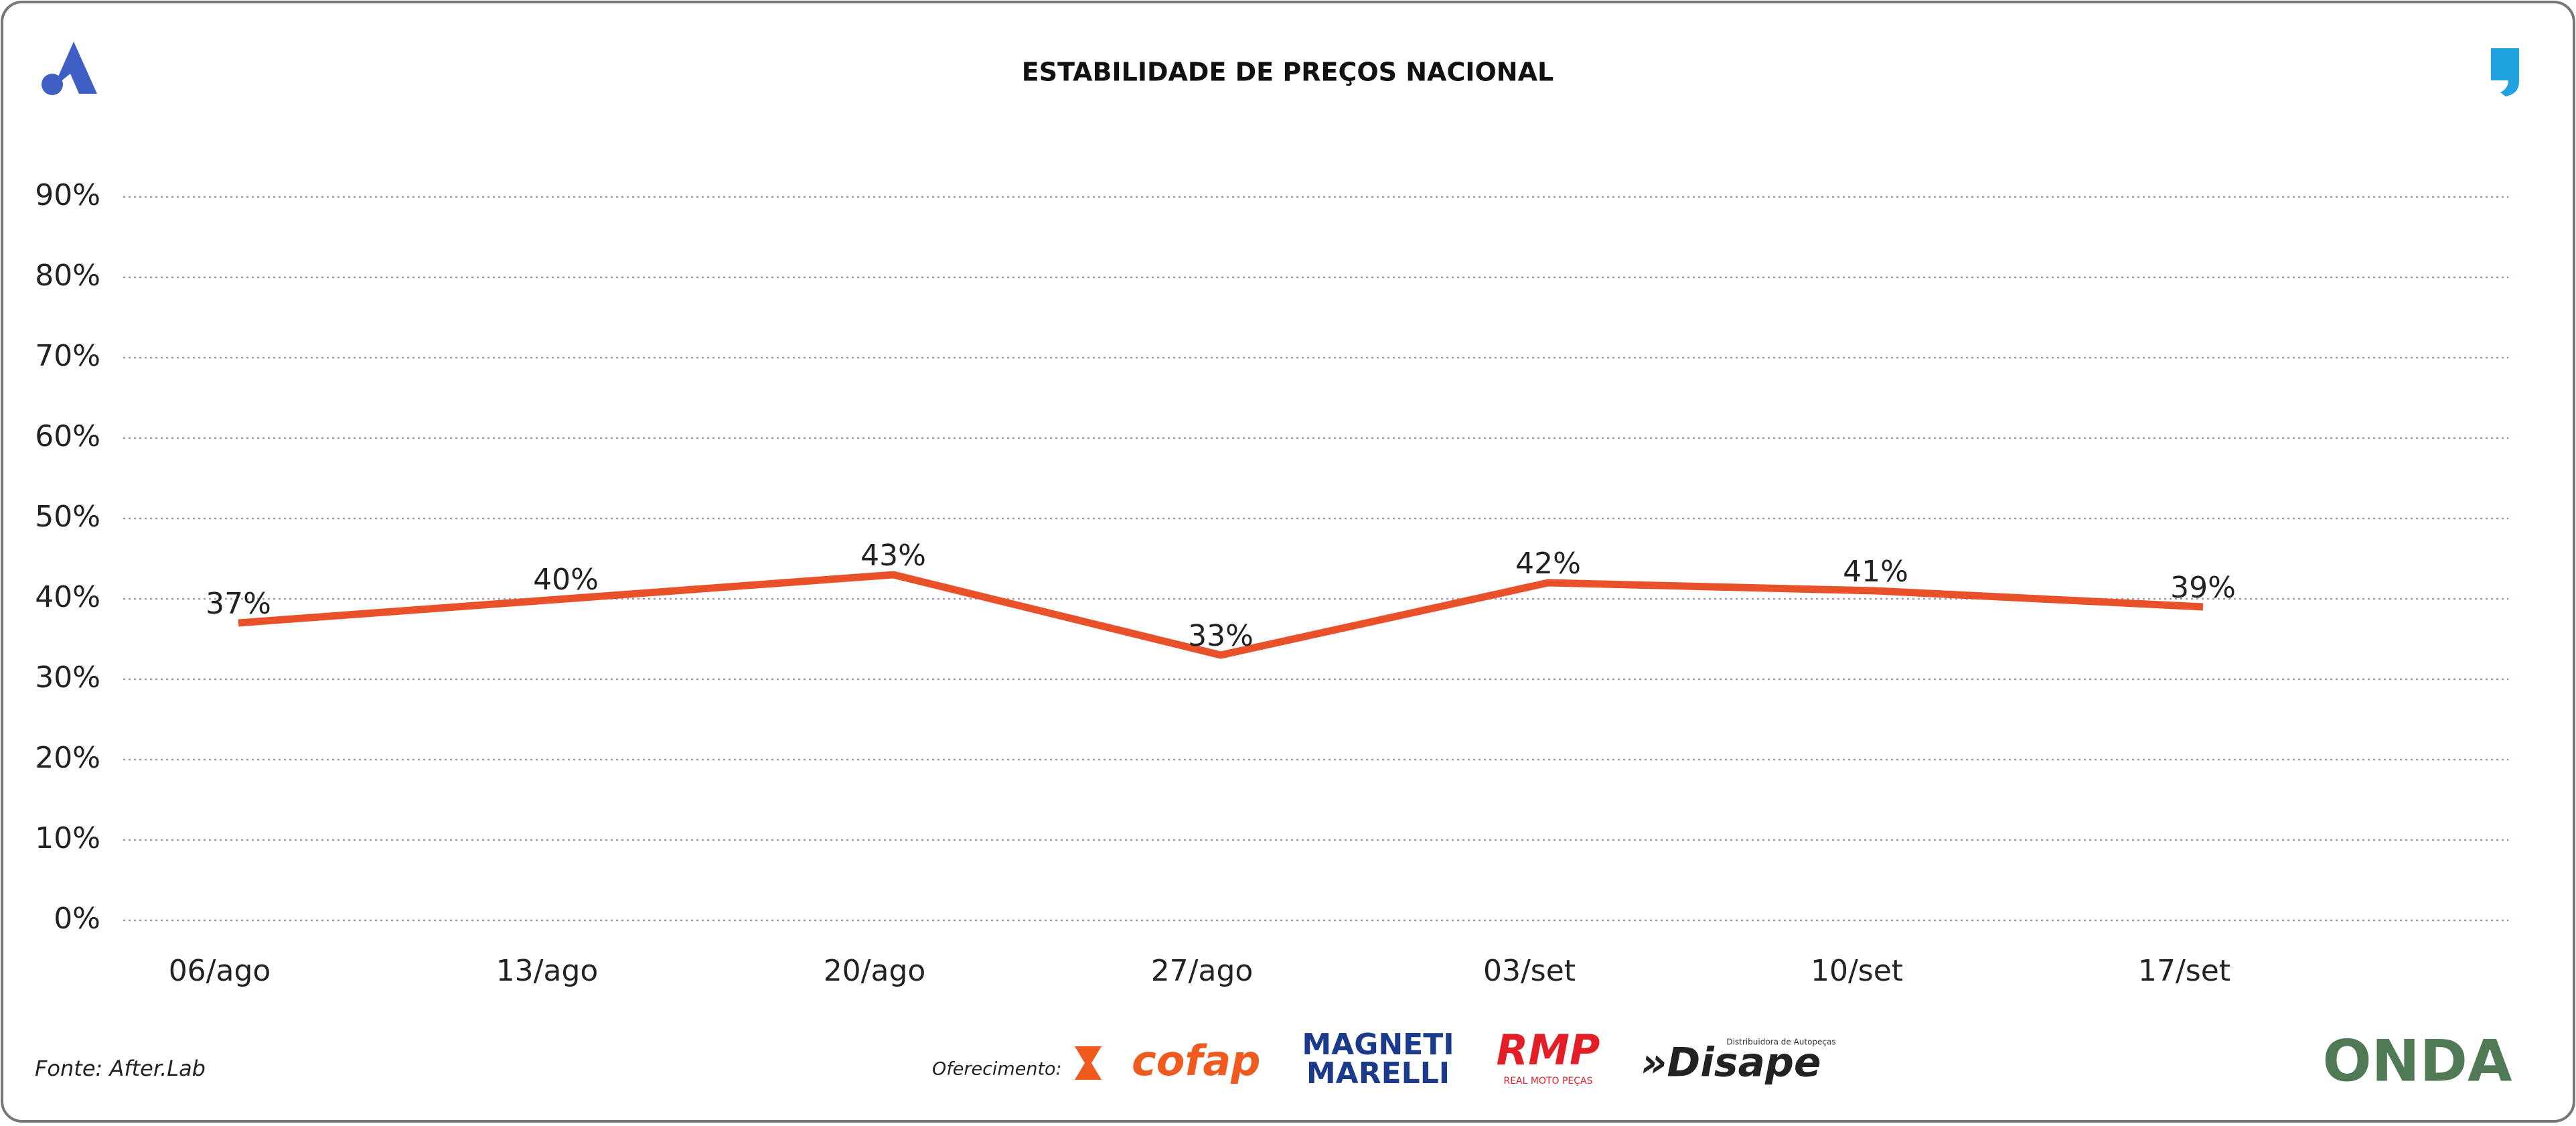 This screenshot has height=1126, width=2576. What do you see at coordinates (67, 758) in the screenshot?
I see `y-tick-label: 20%` at bounding box center [67, 758].